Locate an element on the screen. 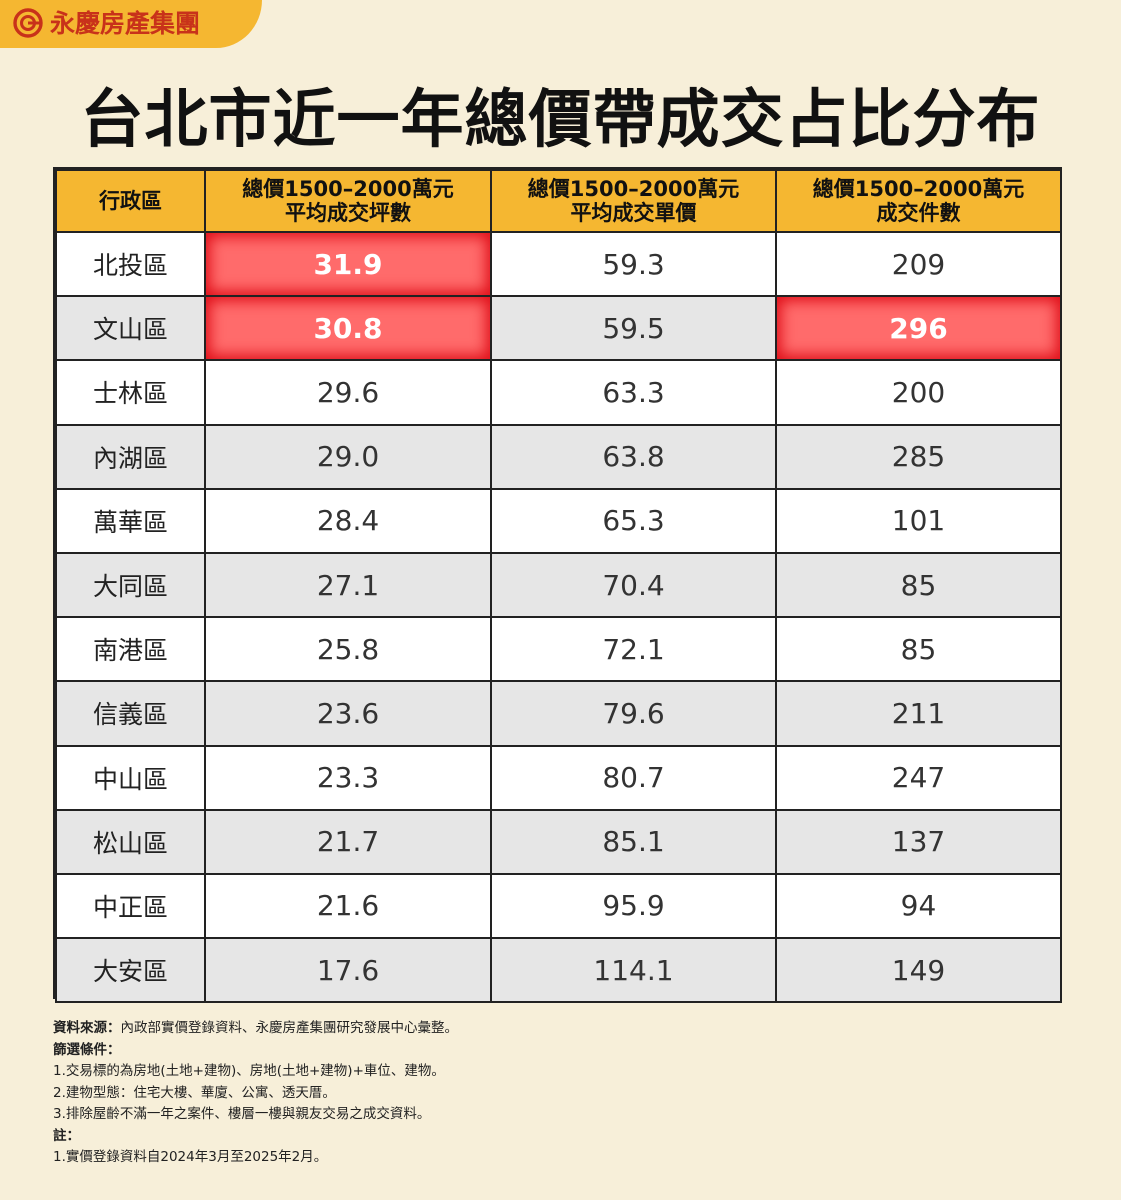 The height and width of the screenshot is (1200, 1121). brand-header: 永慶房產集團 is located at coordinates (131, 24).